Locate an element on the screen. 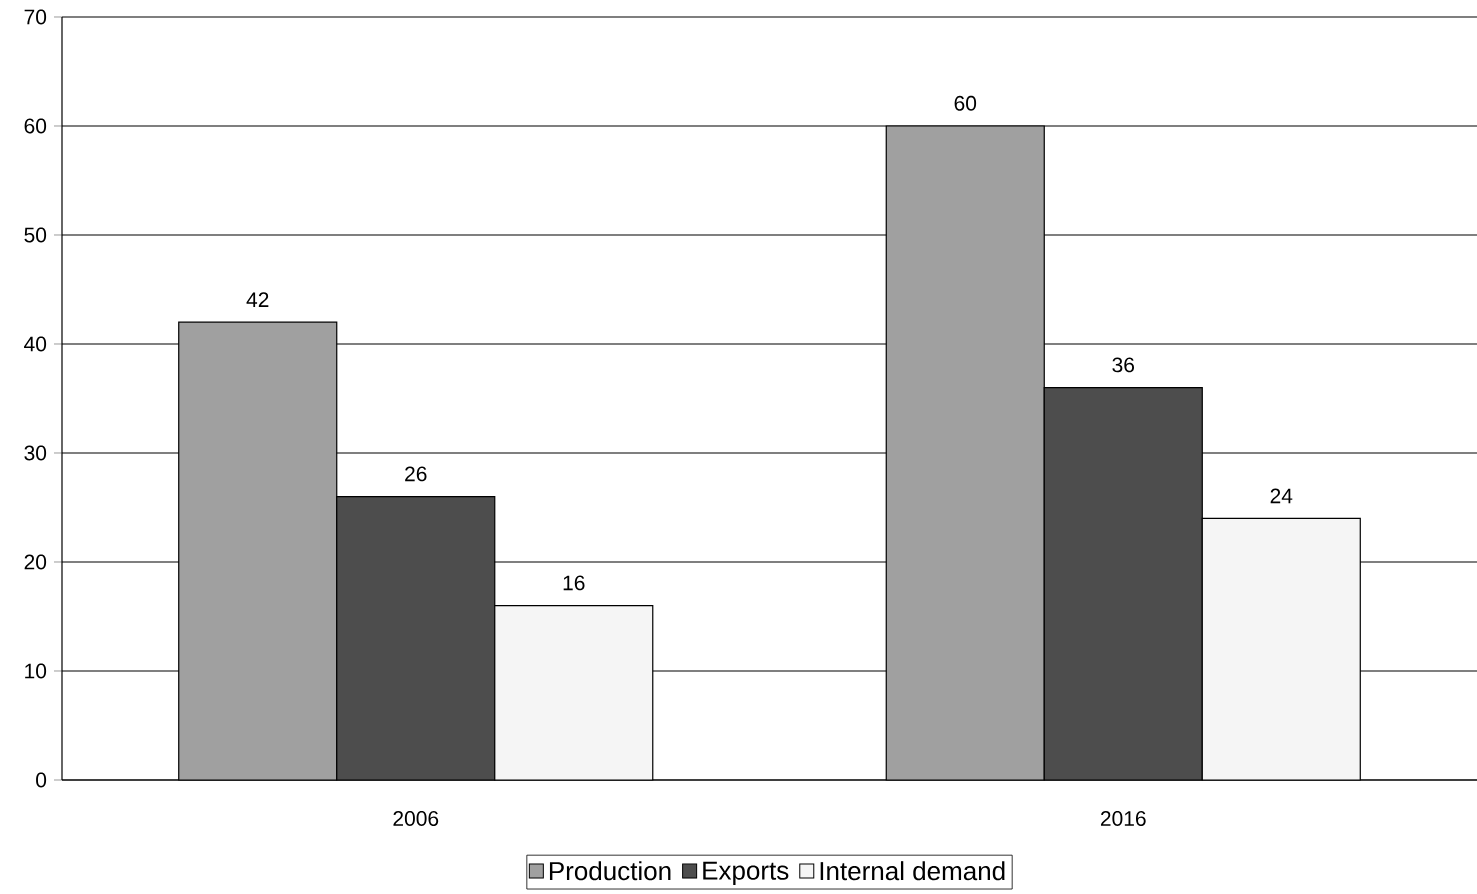 Image resolution: width=1477 pixels, height=894 pixels. y-tick-label: 50 is located at coordinates (35, 235).